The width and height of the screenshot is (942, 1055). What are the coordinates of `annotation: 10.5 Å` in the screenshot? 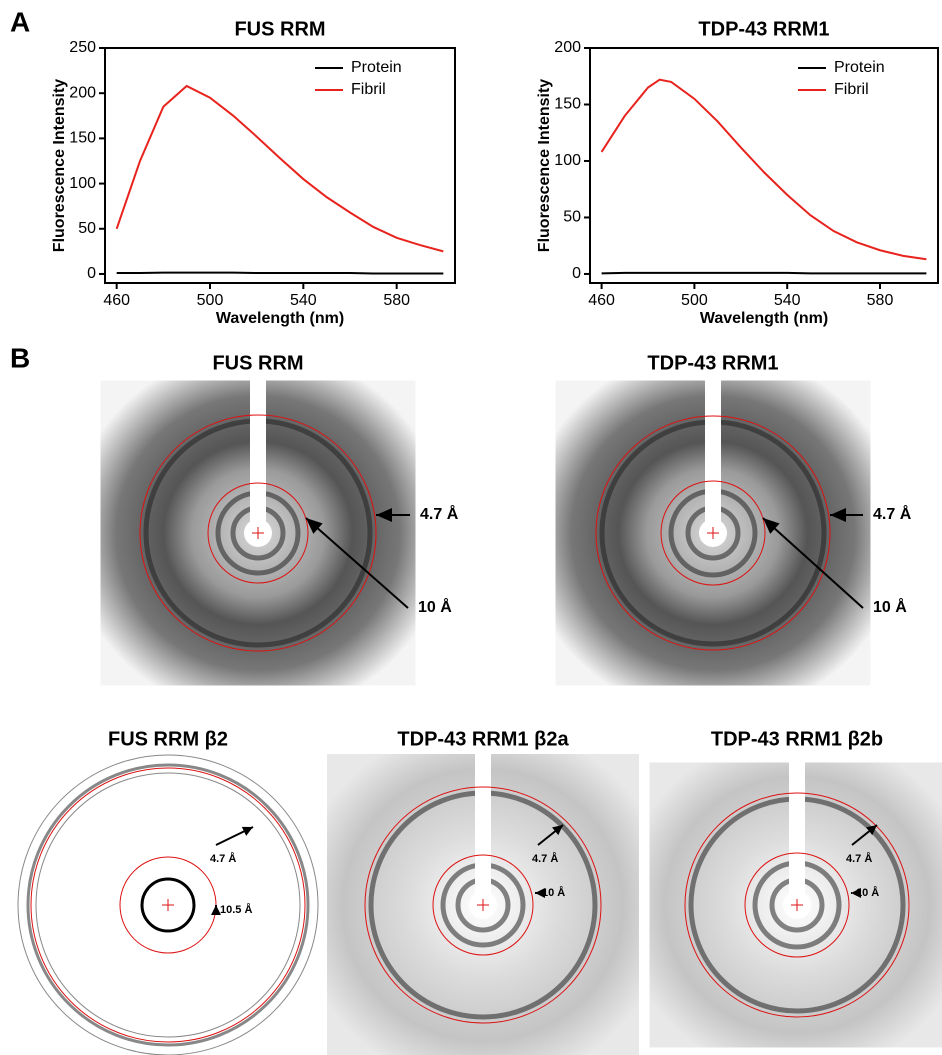 It's located at (236, 909).